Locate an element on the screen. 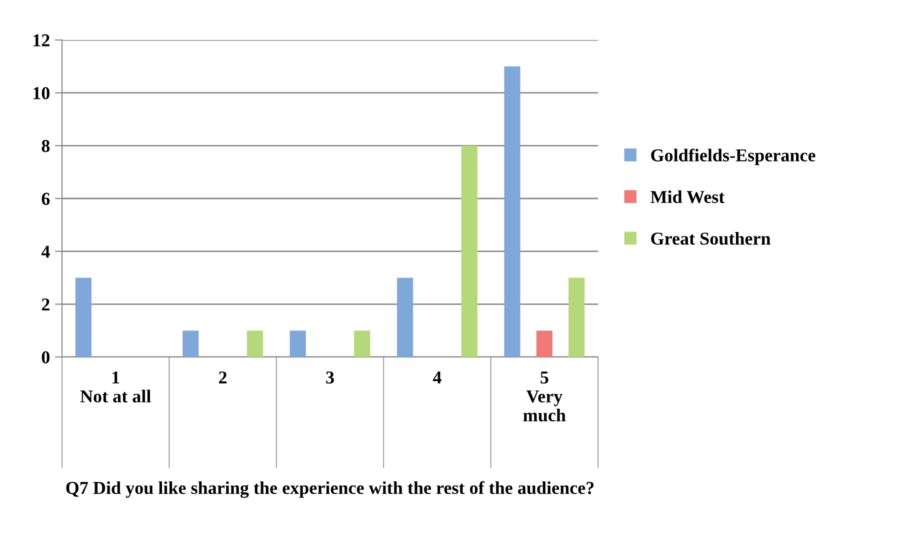  x-tick-label: 4 is located at coordinates (437, 378).